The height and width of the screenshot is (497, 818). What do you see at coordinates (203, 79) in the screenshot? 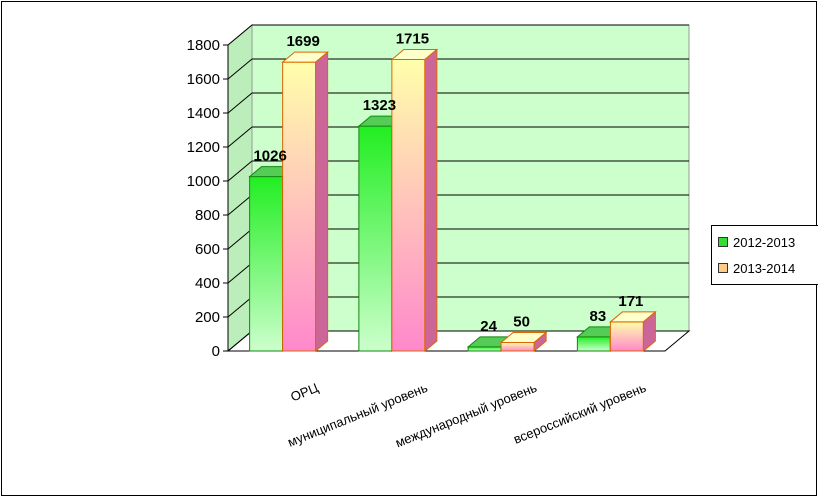
I see `y-tick-label: 1600` at bounding box center [203, 79].